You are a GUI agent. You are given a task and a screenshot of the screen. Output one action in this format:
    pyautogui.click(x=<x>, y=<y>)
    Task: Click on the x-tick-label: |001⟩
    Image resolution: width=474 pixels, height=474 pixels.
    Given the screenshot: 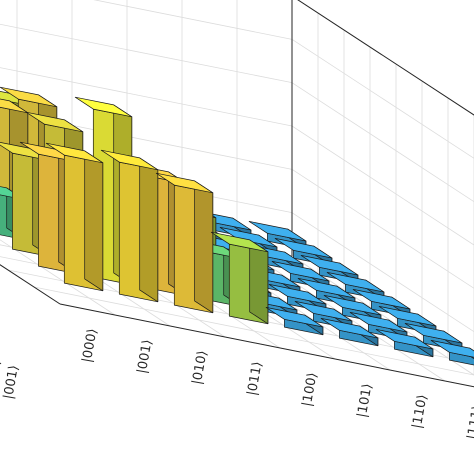 What is the action you would take?
    pyautogui.click(x=145, y=356)
    